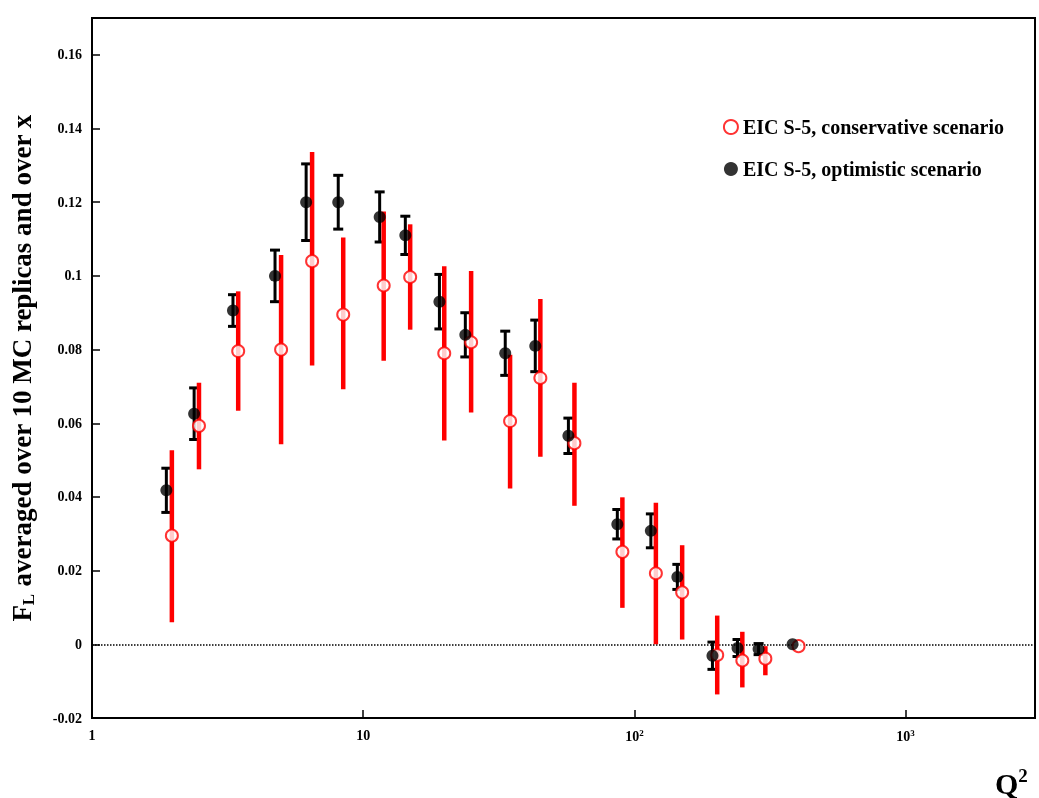 This screenshot has width=1039, height=798. Describe the element at coordinates (69, 55) in the screenshot. I see `y-tick-label: 0.16` at that location.